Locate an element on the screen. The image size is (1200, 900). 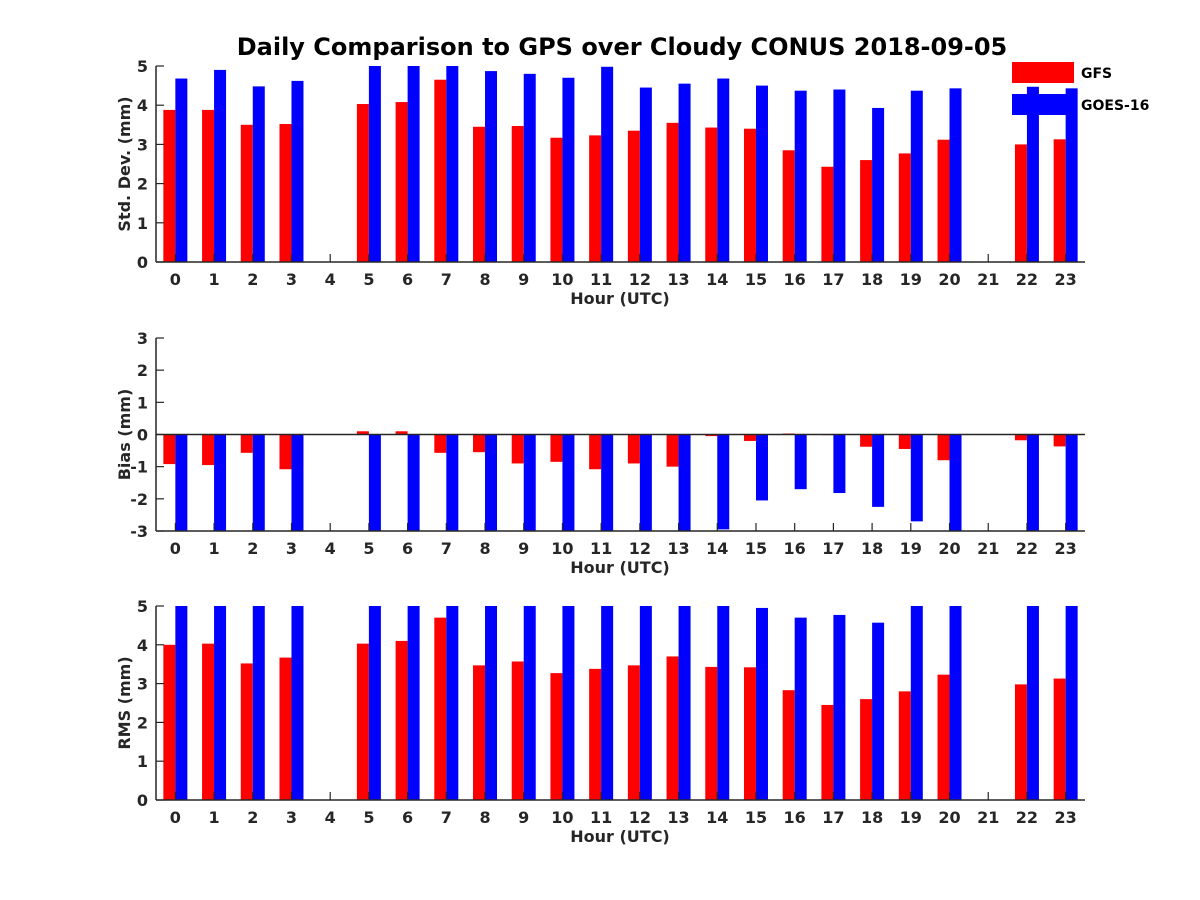
x-tick-label: 23 is located at coordinates (1066, 817).